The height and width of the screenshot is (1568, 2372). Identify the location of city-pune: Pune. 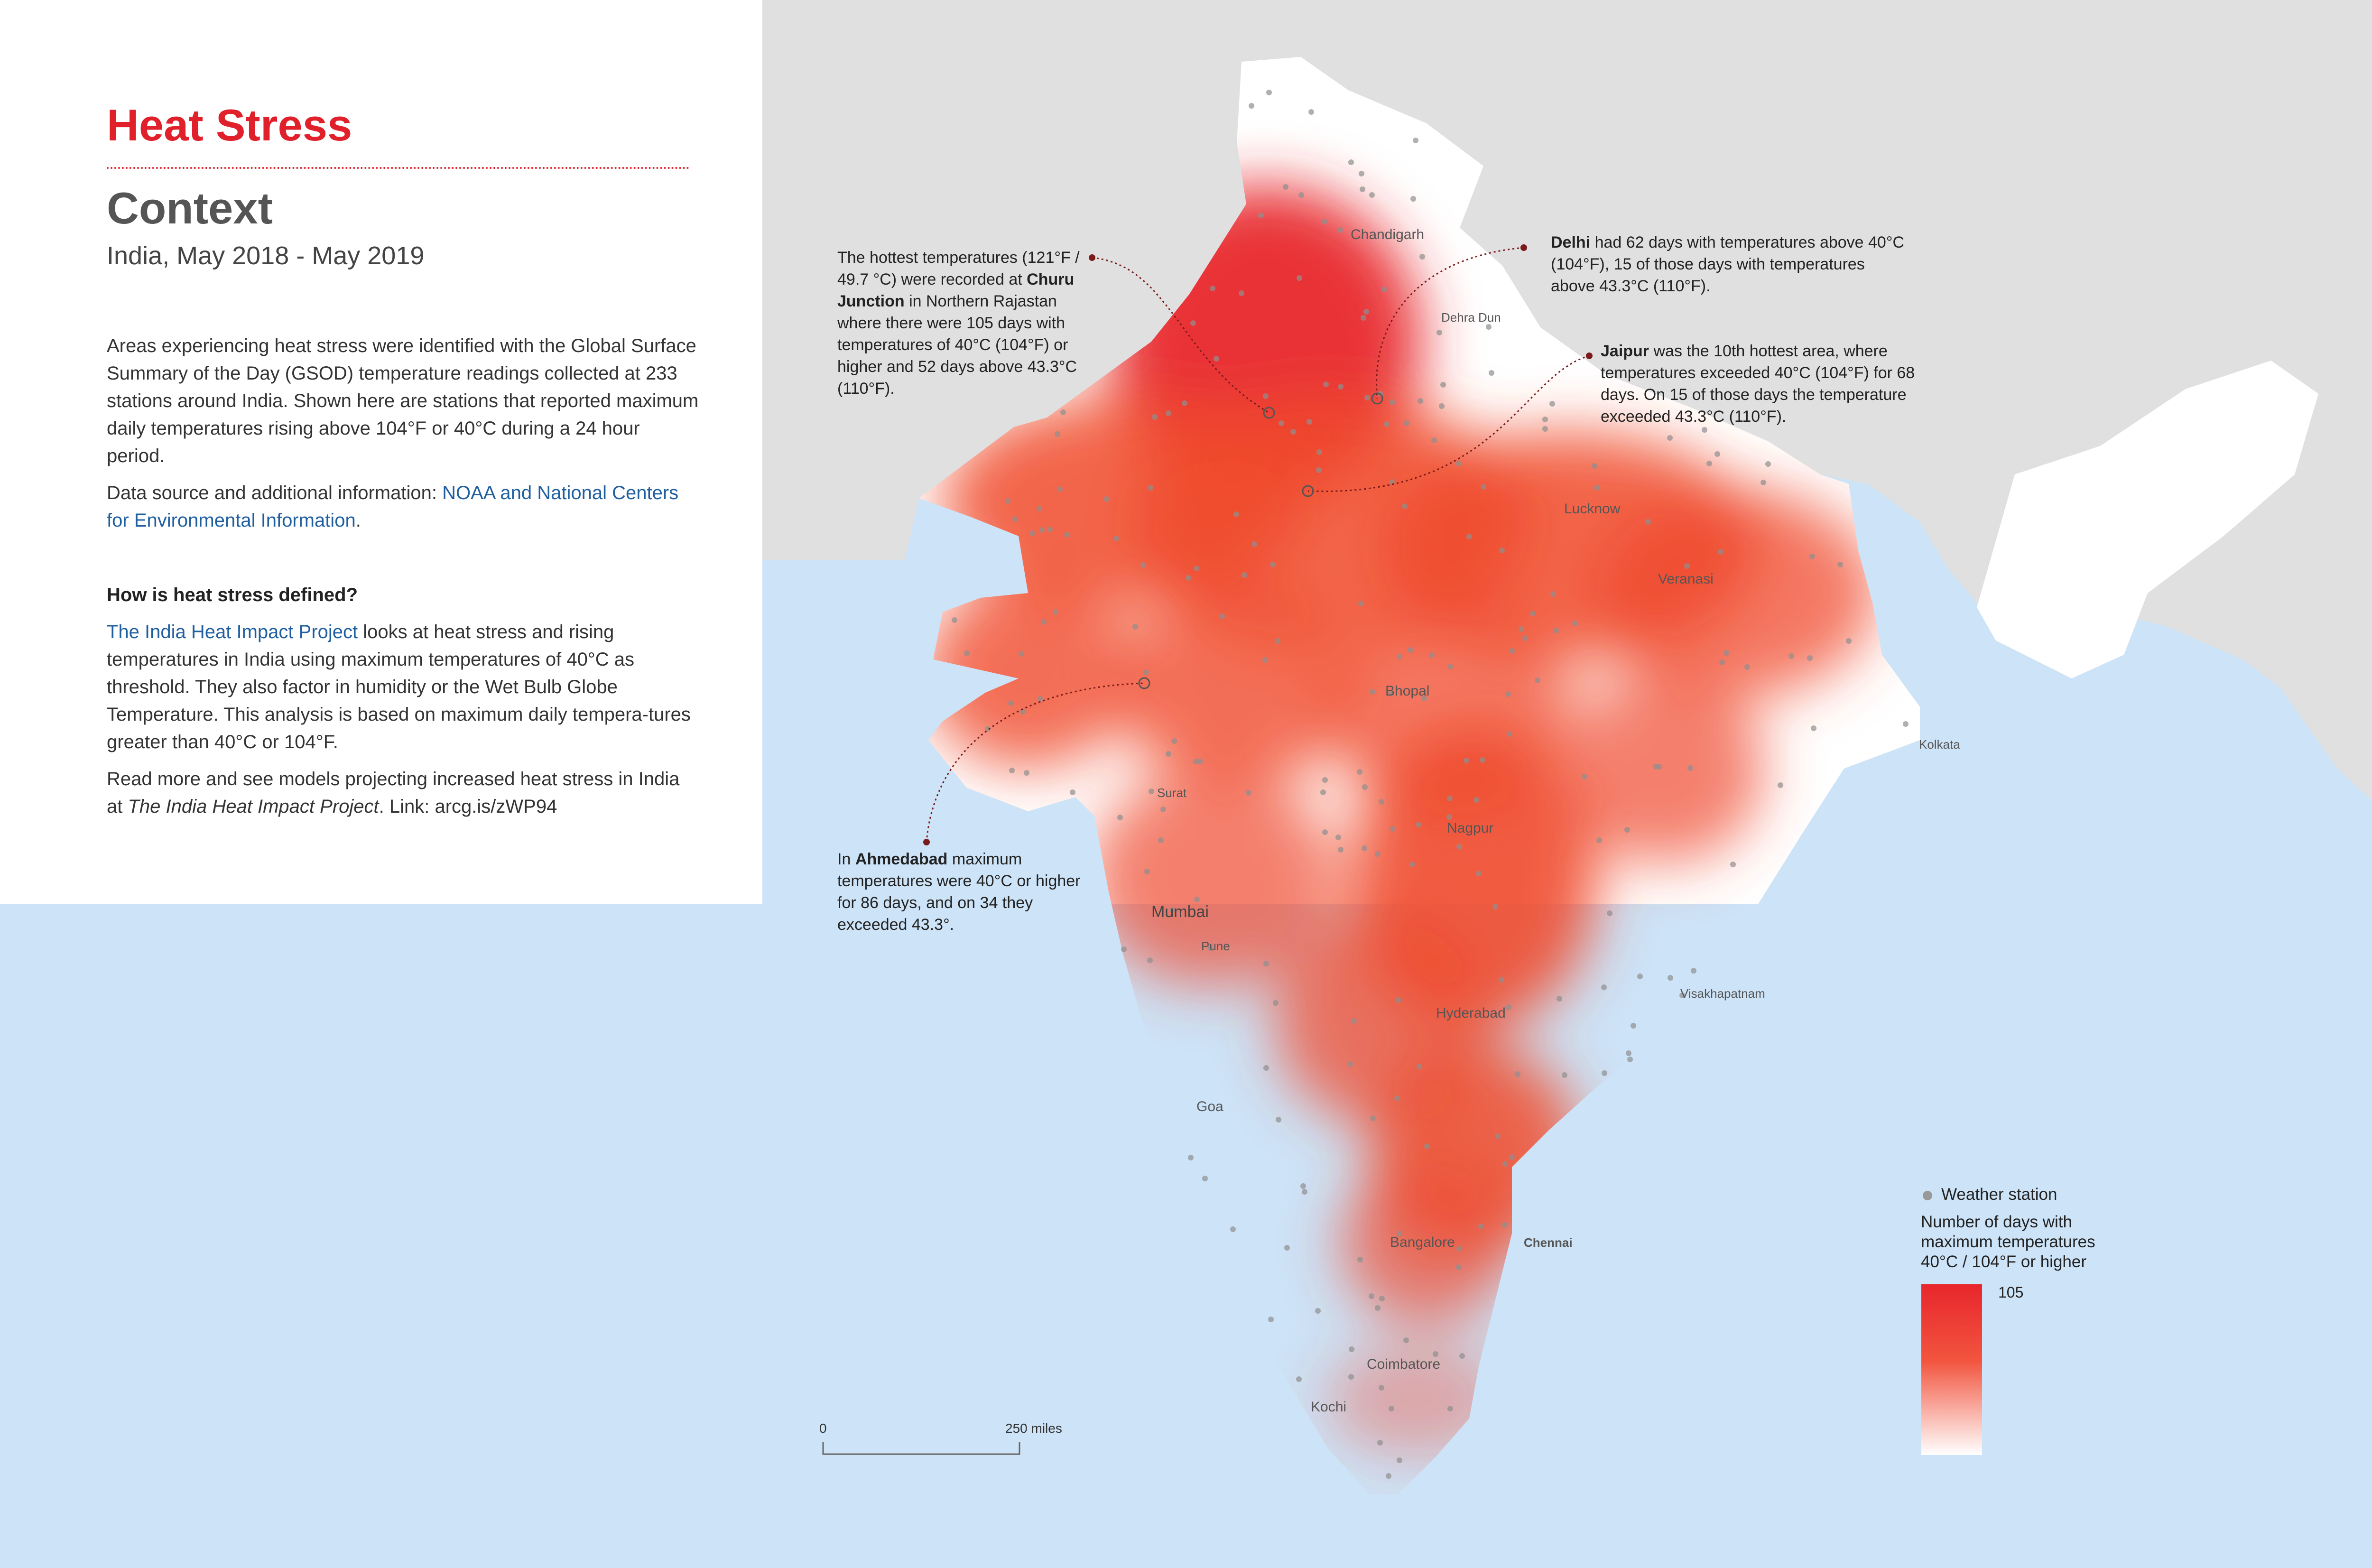
(1215, 946).